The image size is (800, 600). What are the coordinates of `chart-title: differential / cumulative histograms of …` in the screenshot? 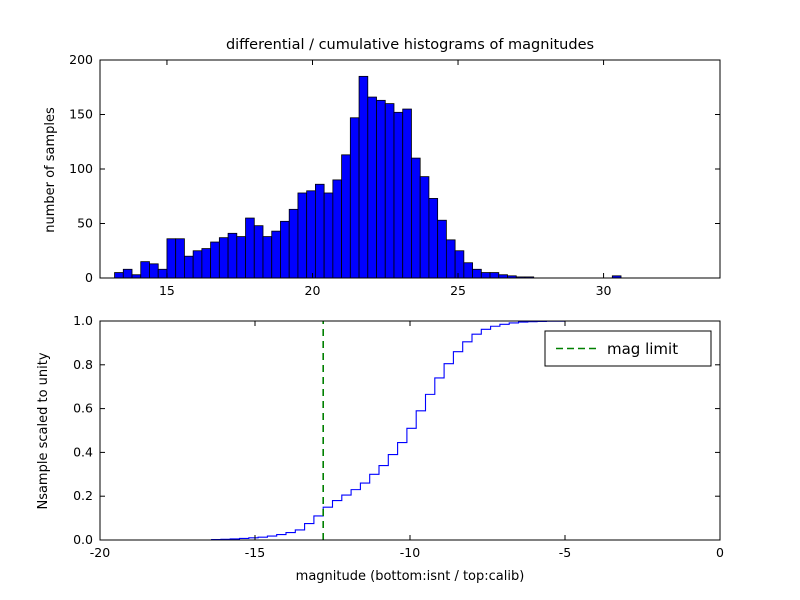 It's located at (410, 45).